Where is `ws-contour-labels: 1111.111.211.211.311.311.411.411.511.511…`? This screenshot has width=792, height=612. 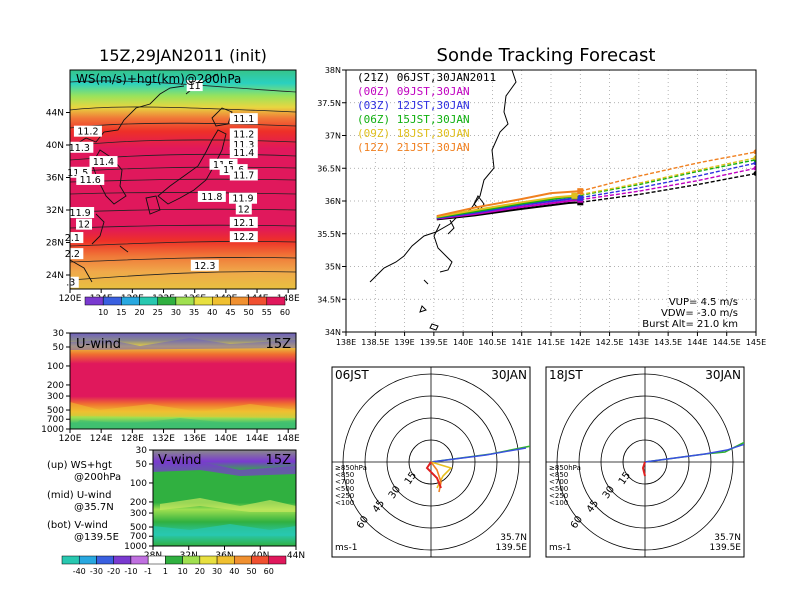 ws-contour-labels: 1111.111.211.211.311.311.411.411.511.511… is located at coordinates (159, 184).